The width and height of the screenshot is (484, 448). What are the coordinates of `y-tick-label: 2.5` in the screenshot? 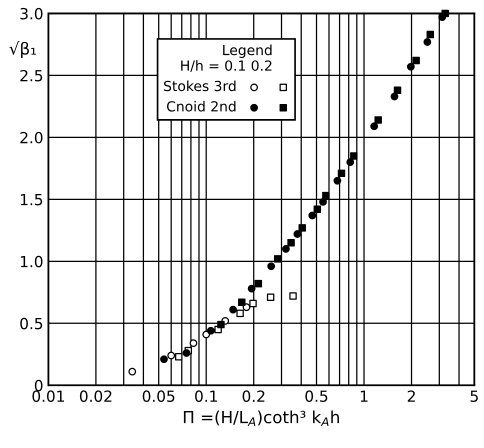 It's located at (31, 76).